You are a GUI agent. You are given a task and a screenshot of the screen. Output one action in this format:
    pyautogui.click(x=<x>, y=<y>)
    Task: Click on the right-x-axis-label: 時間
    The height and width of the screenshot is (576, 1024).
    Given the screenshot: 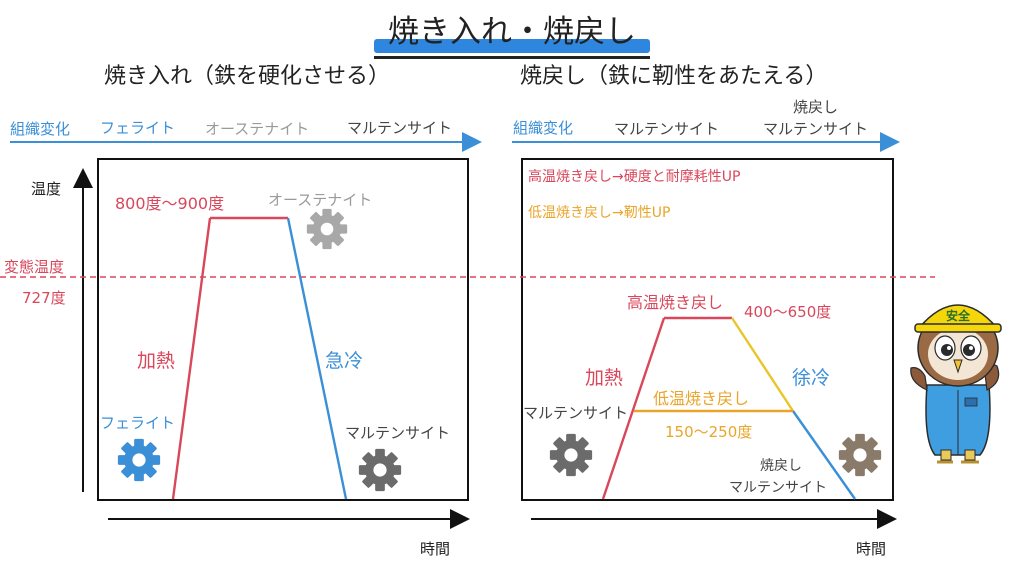 What is the action you would take?
    pyautogui.click(x=871, y=549)
    